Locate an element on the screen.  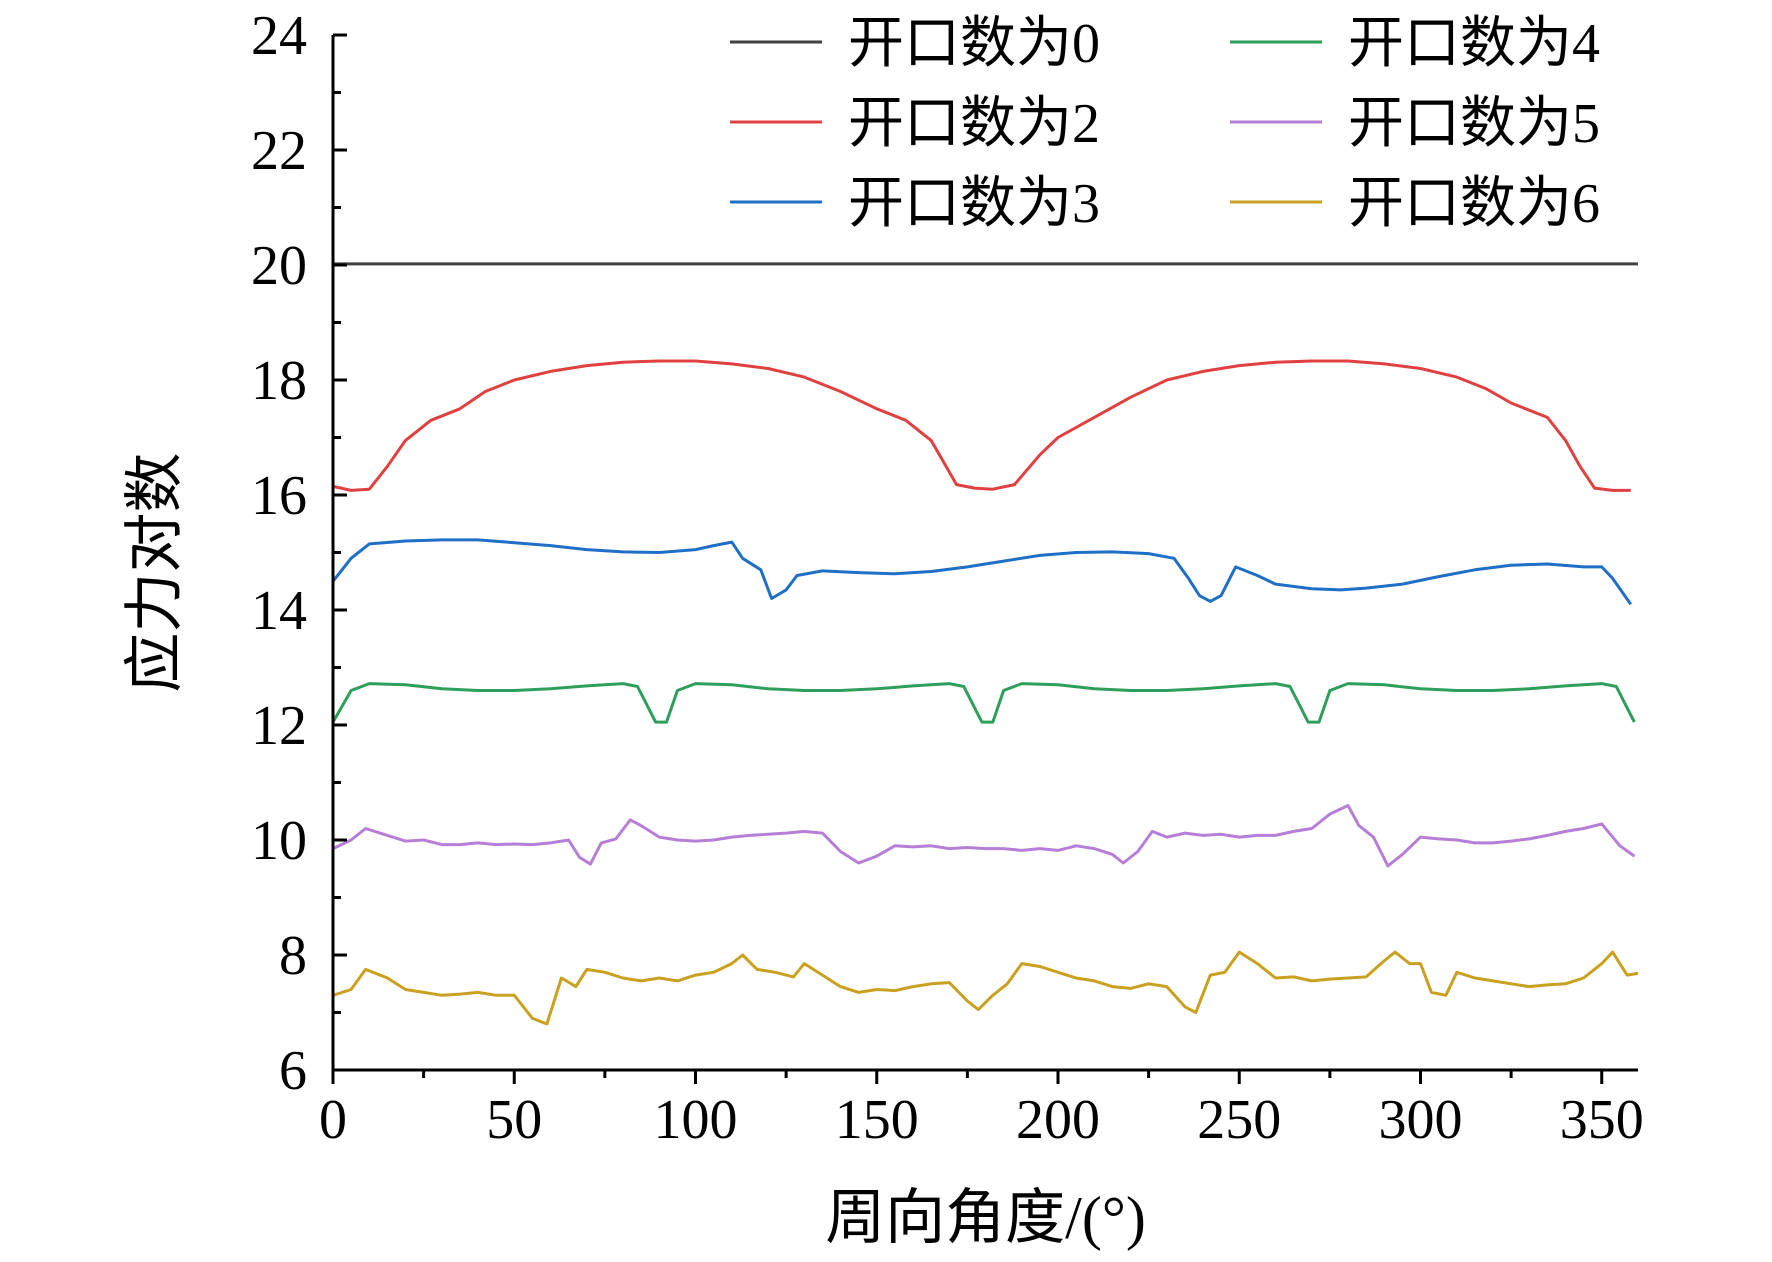
legend: 开口数为0 开口数为2 开口数为3 开口数为4 开口数为5 开口数为6 is located at coordinates (1165, 124).